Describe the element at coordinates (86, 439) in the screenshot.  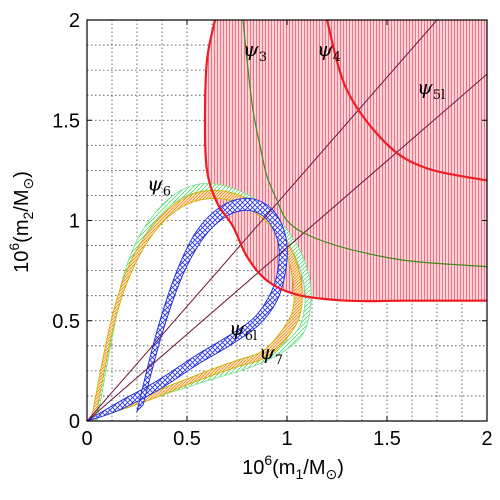
I see `x-tick-label: 0` at that location.